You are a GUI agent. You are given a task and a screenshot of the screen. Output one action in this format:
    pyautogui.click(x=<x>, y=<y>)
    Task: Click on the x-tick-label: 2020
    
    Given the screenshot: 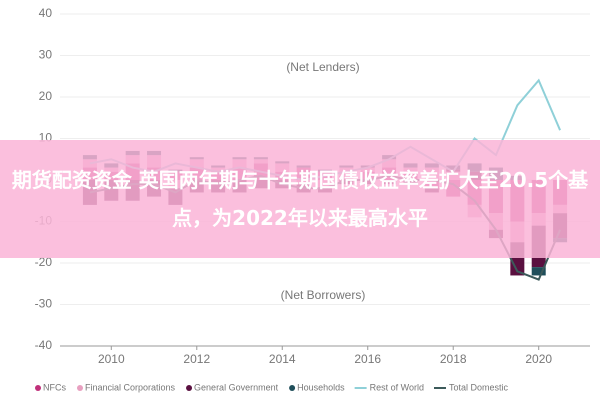 What is the action you would take?
    pyautogui.click(x=538, y=359)
    